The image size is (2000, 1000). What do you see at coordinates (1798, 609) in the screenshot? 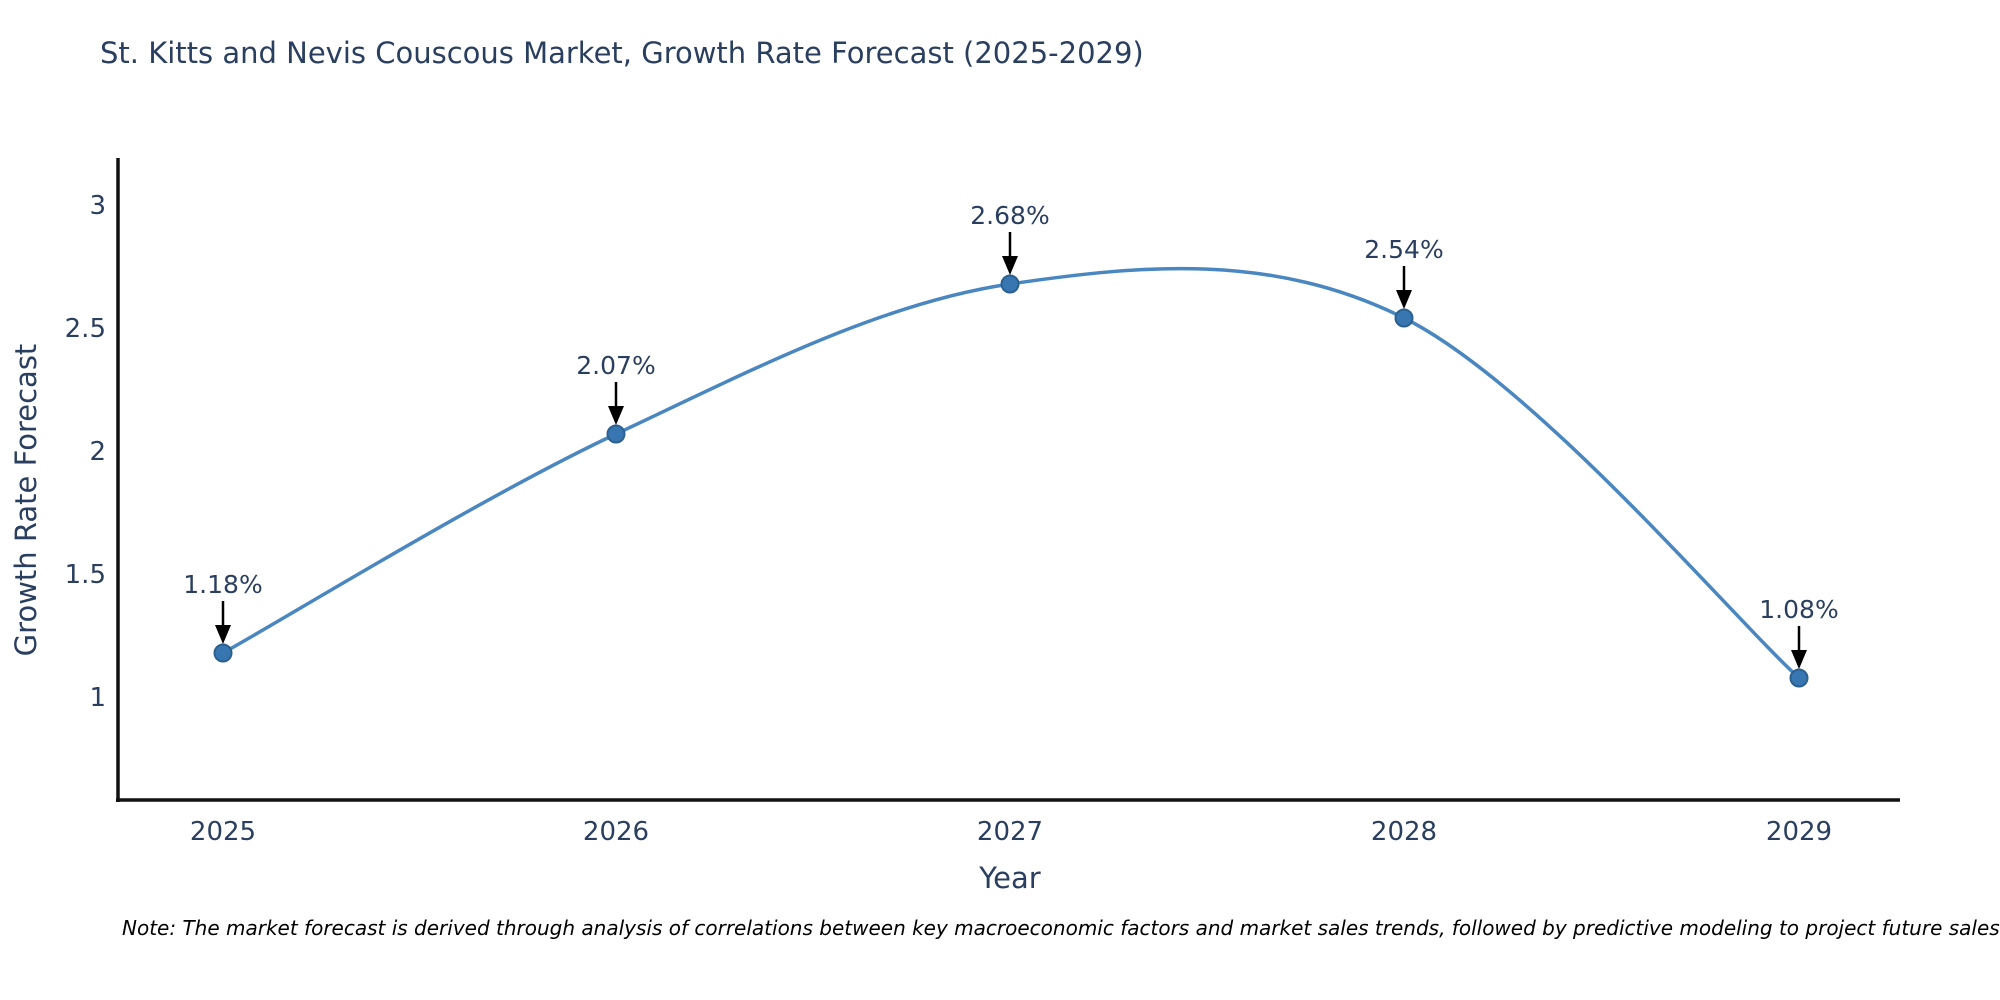
I see `point-value-label-2029: 1.08%` at bounding box center [1798, 609].